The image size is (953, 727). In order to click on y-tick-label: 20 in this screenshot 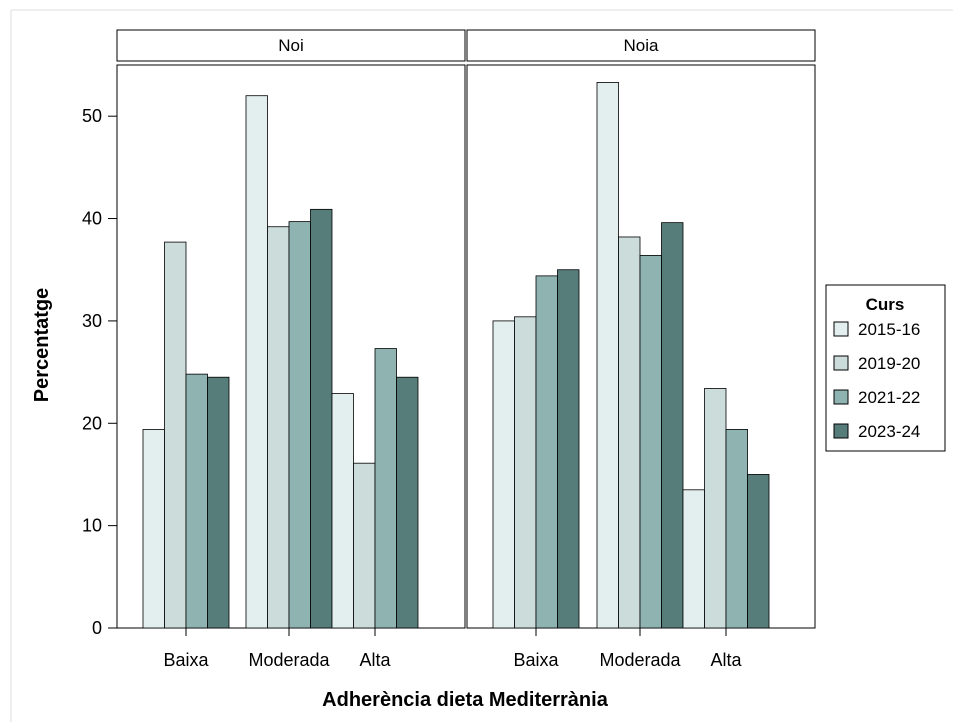, I will do `click(92, 423)`.